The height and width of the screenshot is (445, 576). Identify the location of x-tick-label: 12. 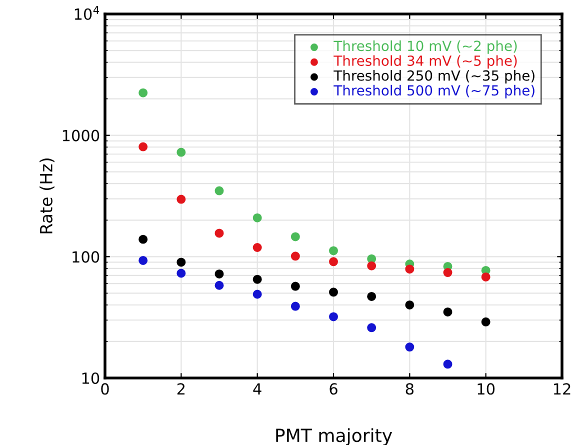
(562, 388).